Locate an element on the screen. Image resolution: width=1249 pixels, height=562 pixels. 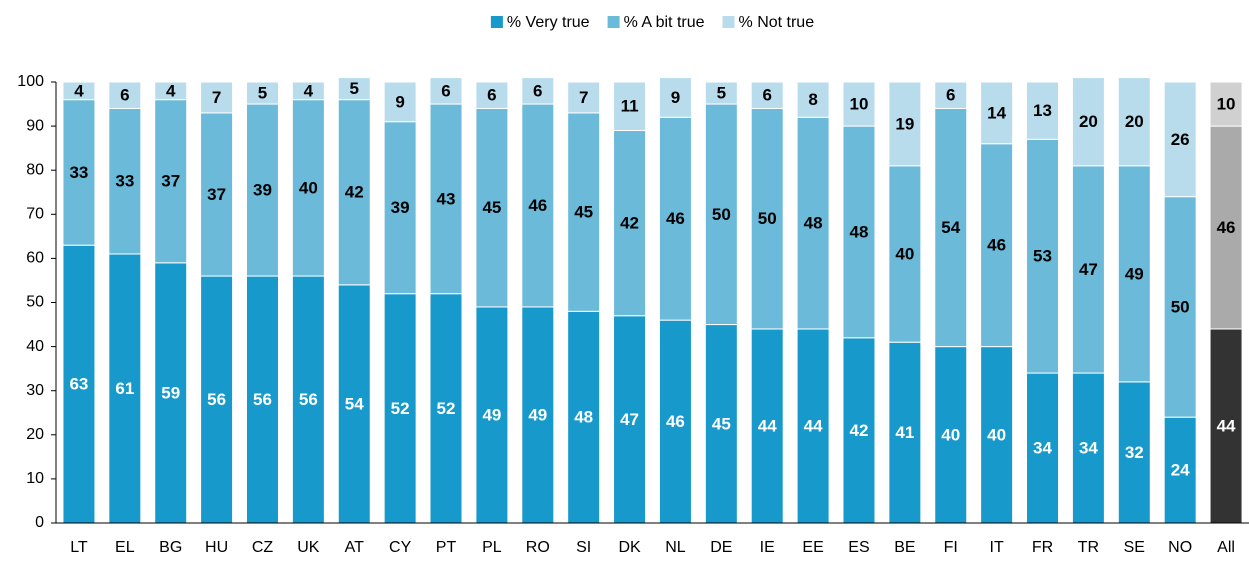
data-label: 49 is located at coordinates (537, 414).